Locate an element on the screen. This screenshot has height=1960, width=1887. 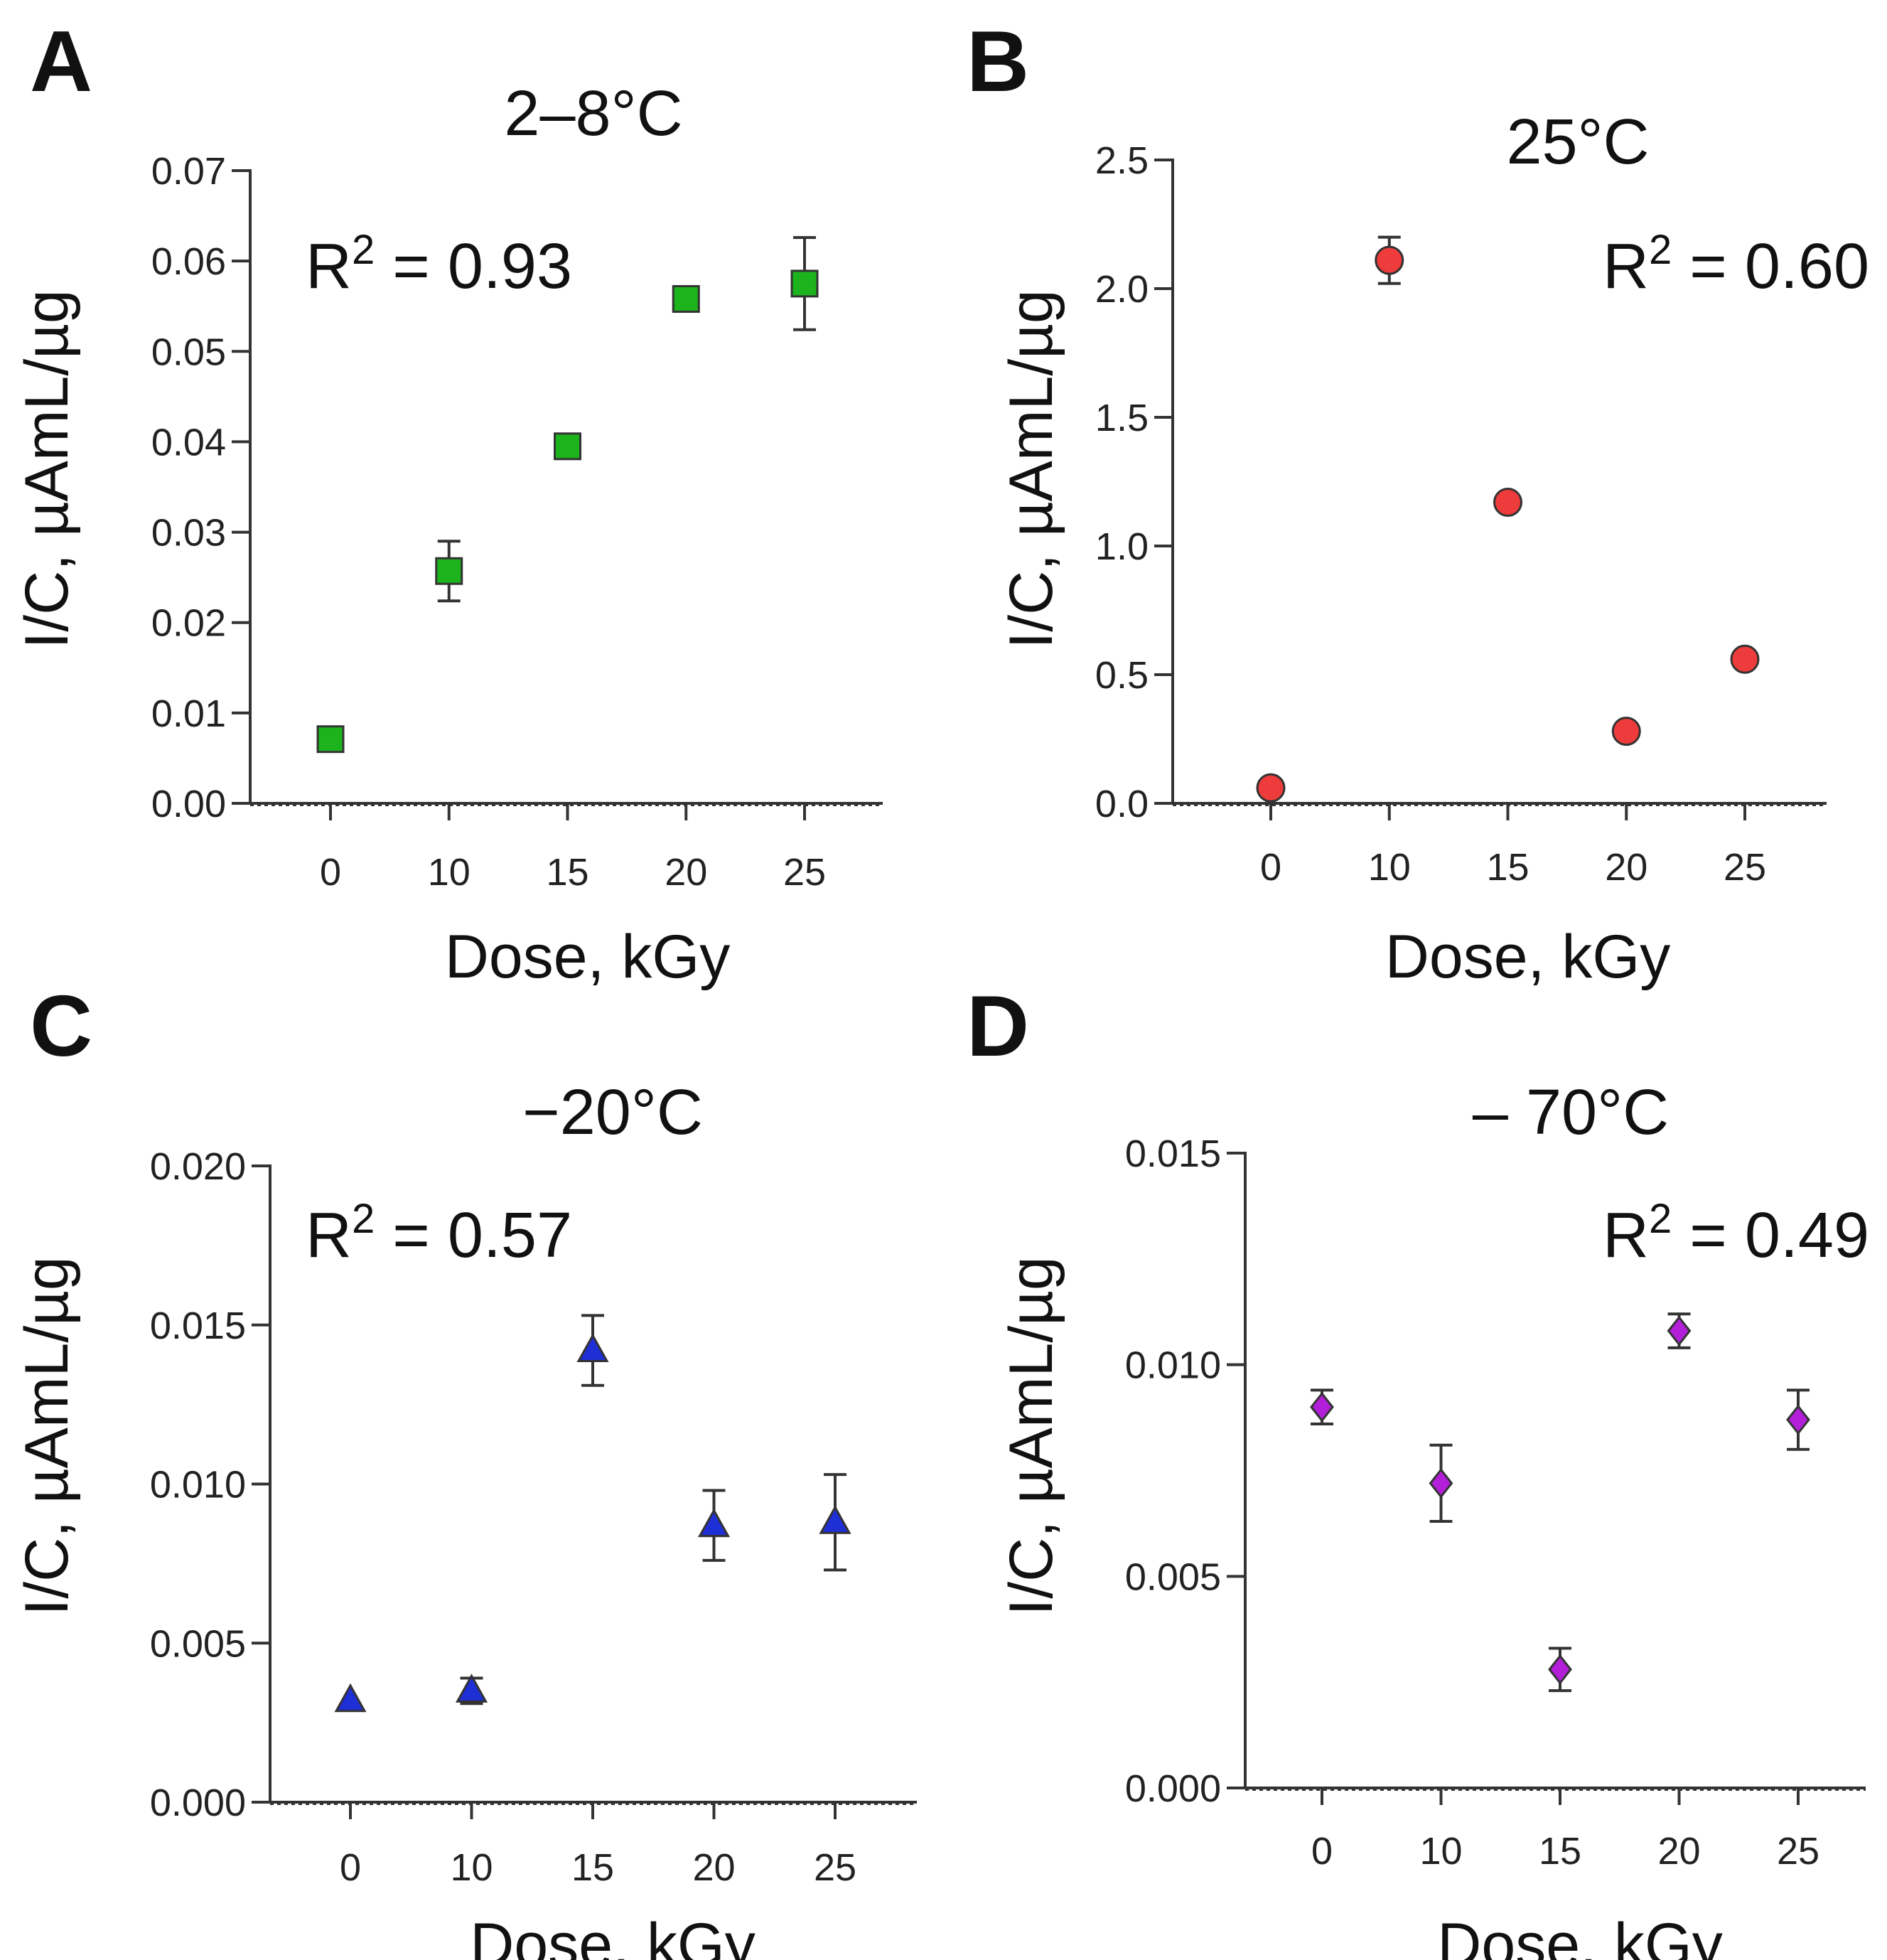
panel-d-r2-prefix: R is located at coordinates (1626, 1235).